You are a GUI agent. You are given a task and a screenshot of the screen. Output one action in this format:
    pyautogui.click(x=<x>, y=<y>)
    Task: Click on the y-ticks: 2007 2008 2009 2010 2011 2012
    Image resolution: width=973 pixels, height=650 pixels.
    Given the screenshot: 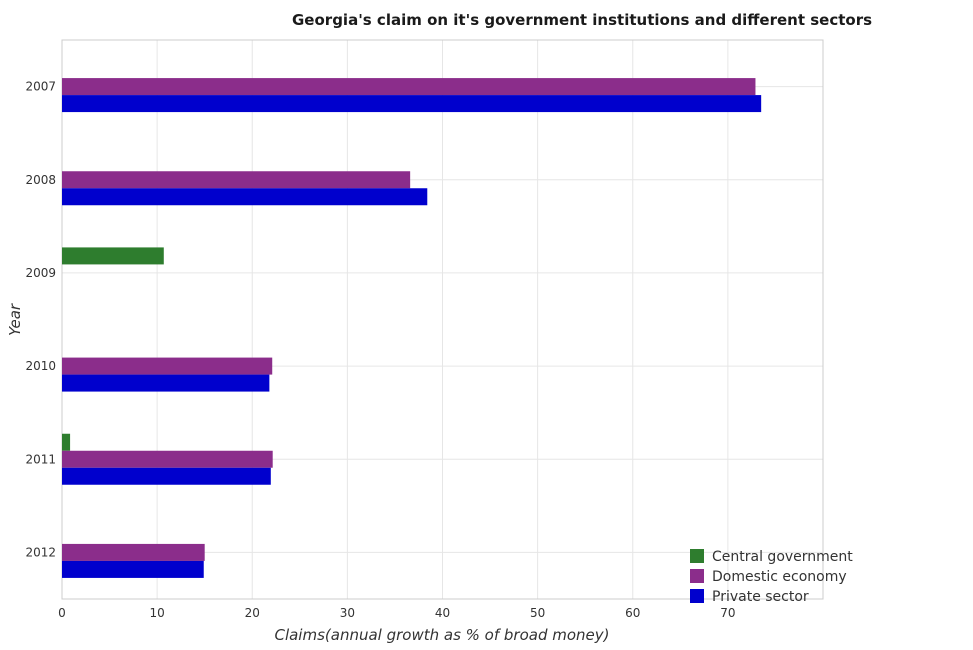 What is the action you would take?
    pyautogui.click(x=40, y=320)
    